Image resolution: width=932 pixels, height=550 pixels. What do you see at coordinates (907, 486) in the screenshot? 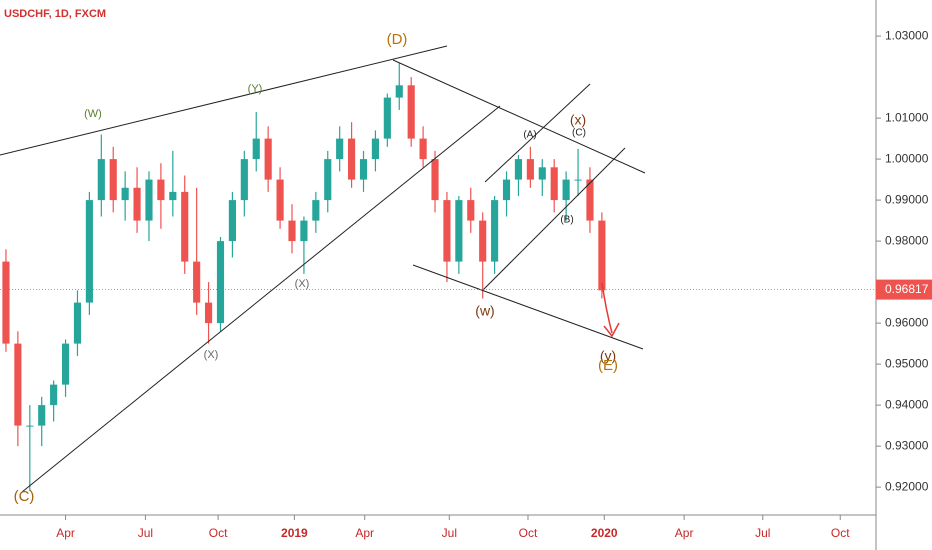
I see `y-tick-label: 0.92000` at bounding box center [907, 486].